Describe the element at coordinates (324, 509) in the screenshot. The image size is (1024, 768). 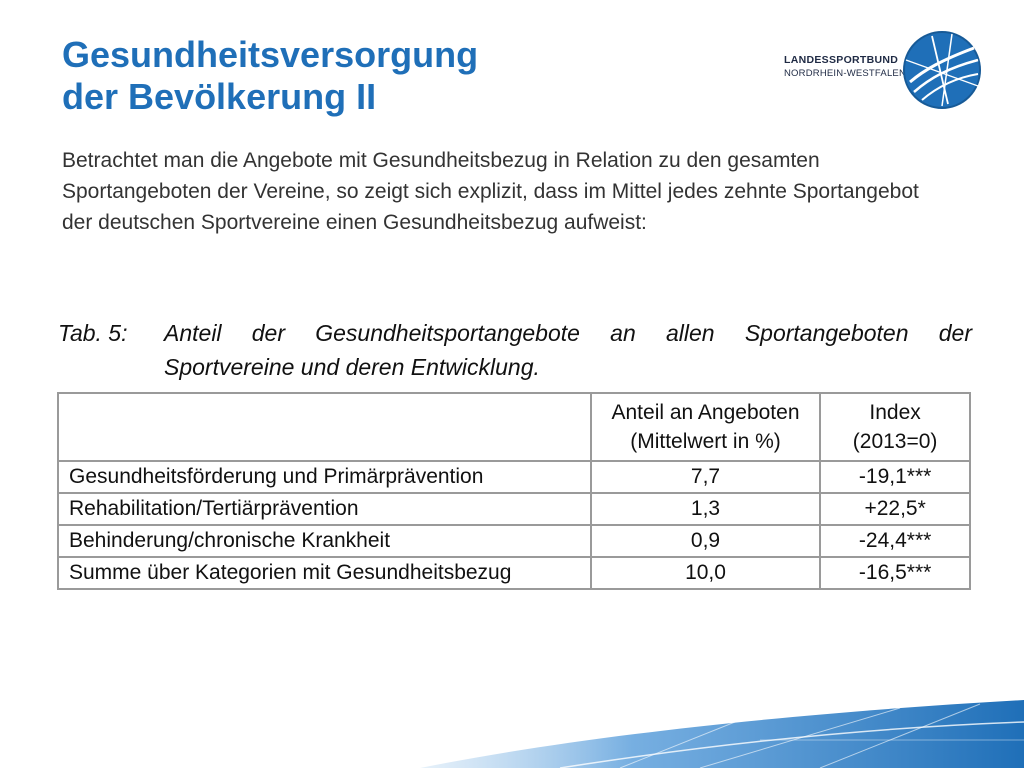
I see `row-category: Rehabilitation/Tertiärprävention` at that location.